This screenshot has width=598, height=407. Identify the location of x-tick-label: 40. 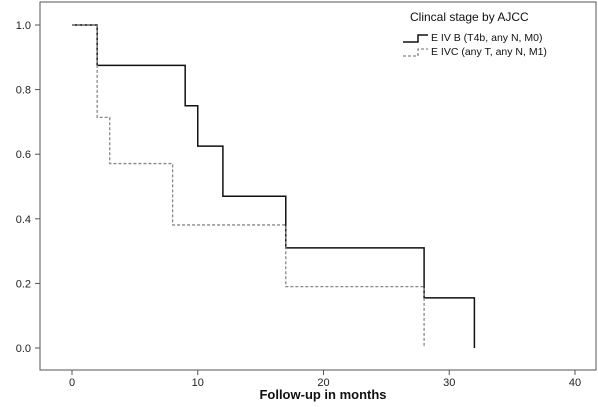
(575, 383).